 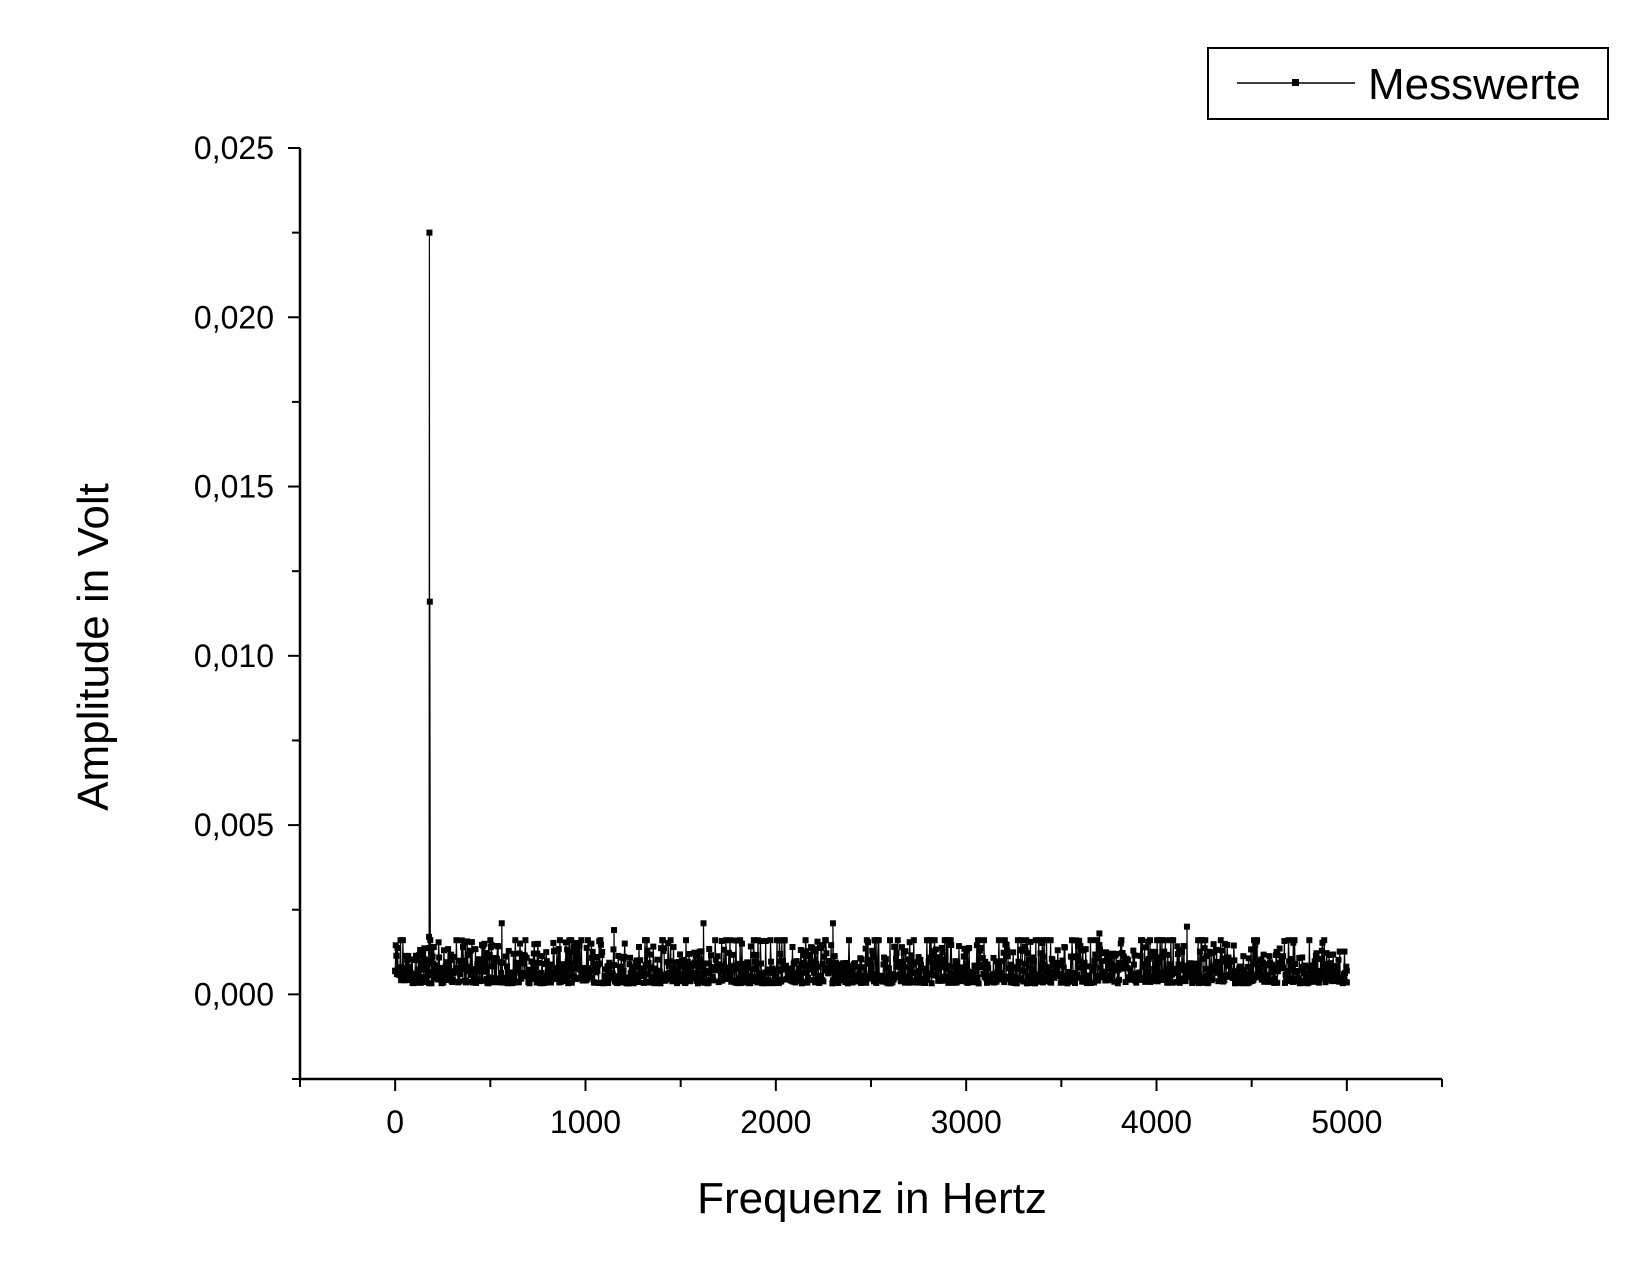 I want to click on x-tick-label: 4000, so click(x=1156, y=1122).